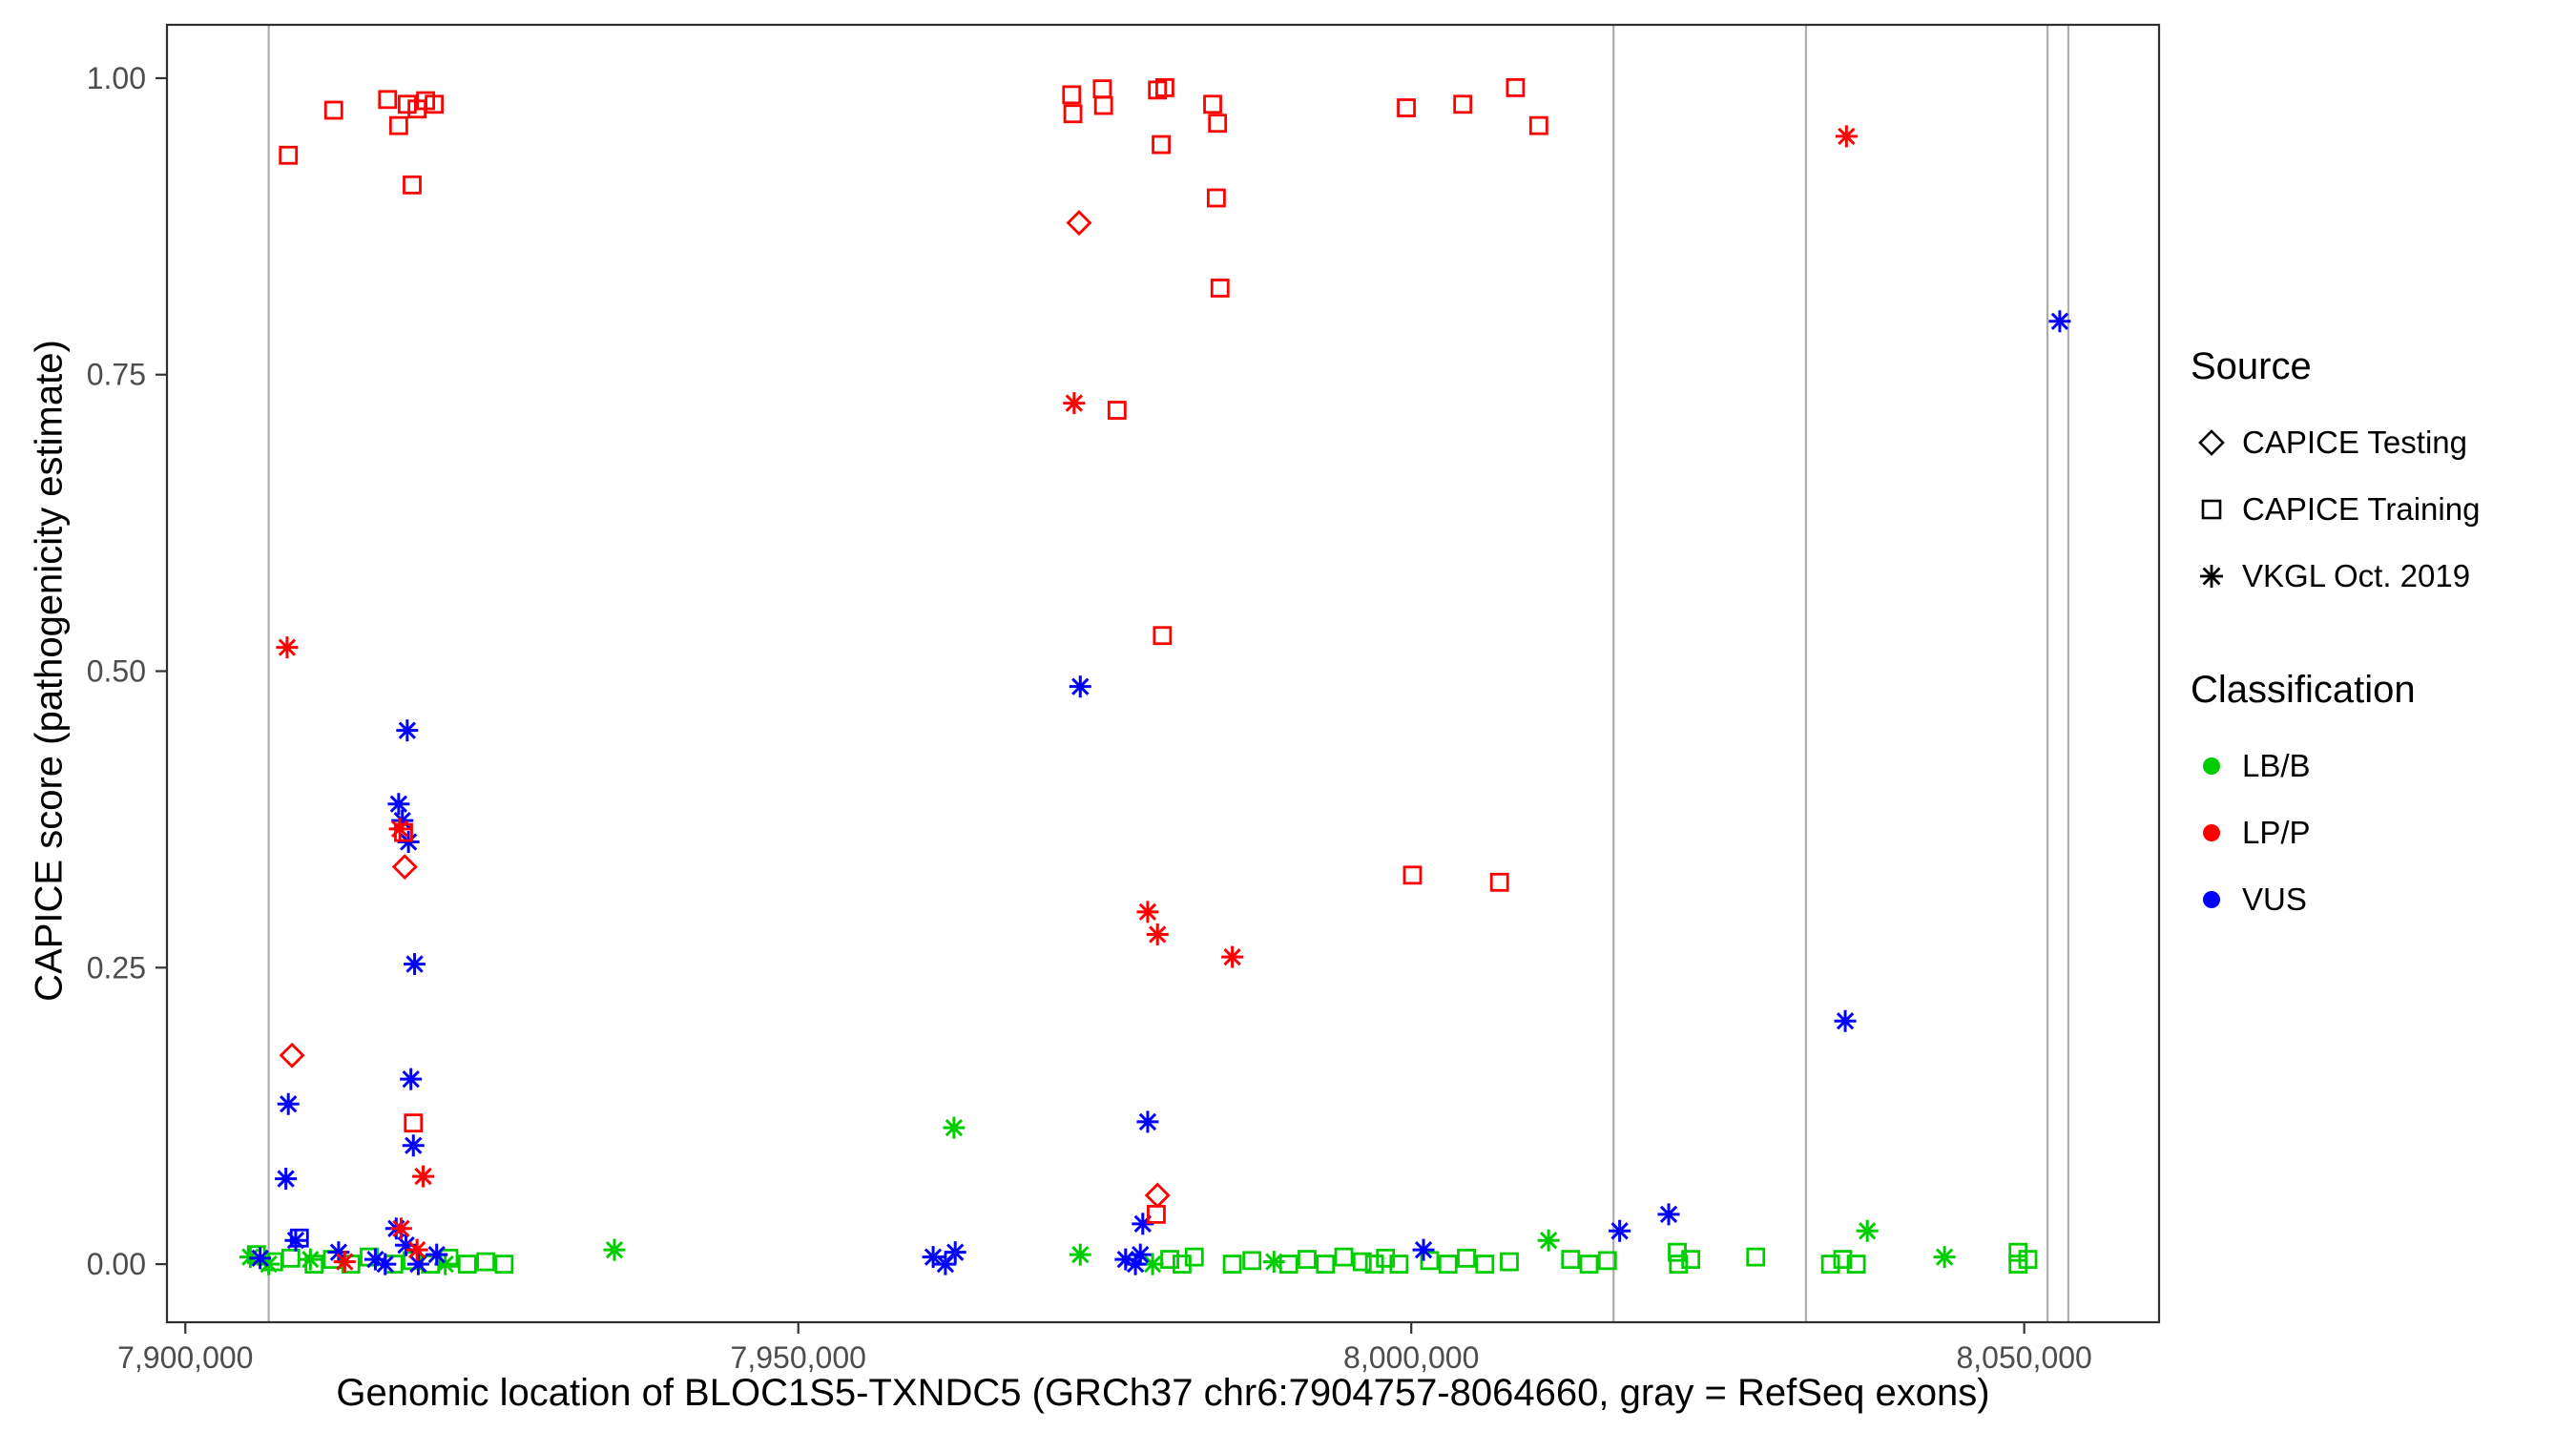 The image size is (2576, 1431). I want to click on legend-label-lbb: LB/B, so click(2276, 765).